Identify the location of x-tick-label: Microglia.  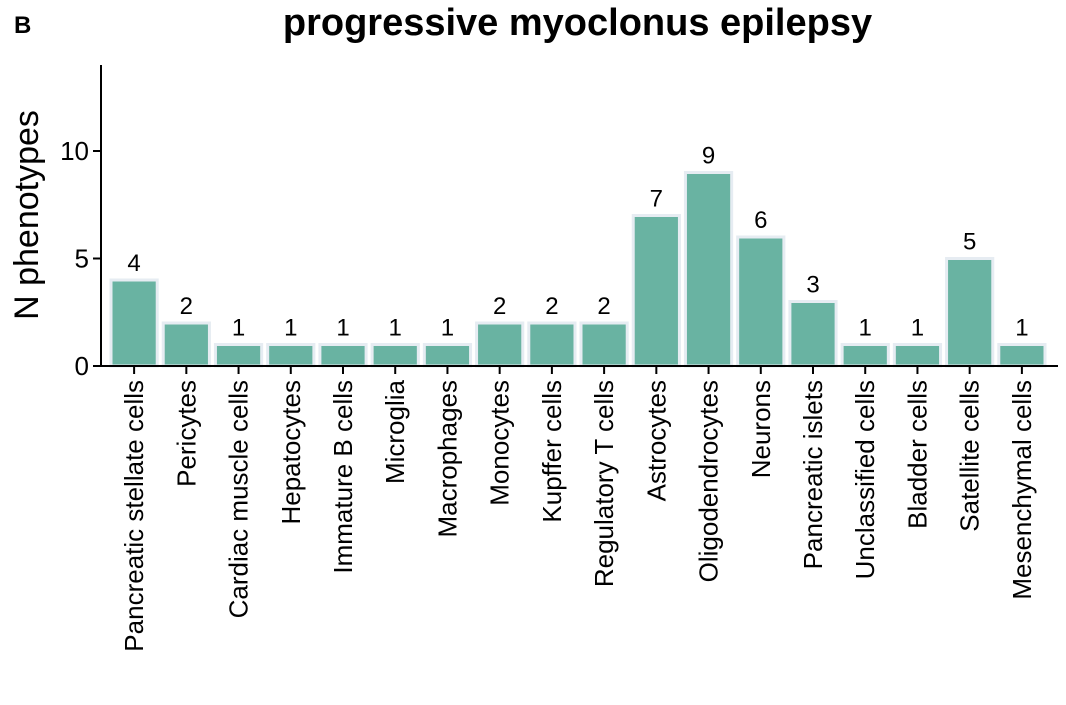
(395, 431).